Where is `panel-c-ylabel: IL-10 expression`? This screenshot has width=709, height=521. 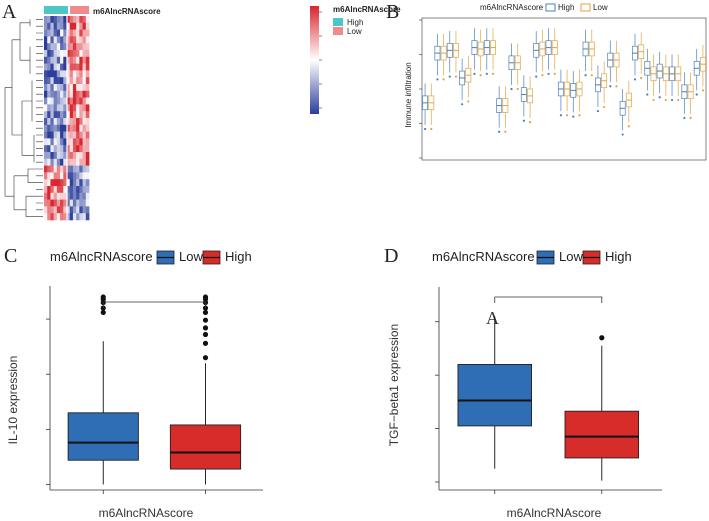
panel-c-ylabel: IL-10 expression is located at coordinates (13, 400).